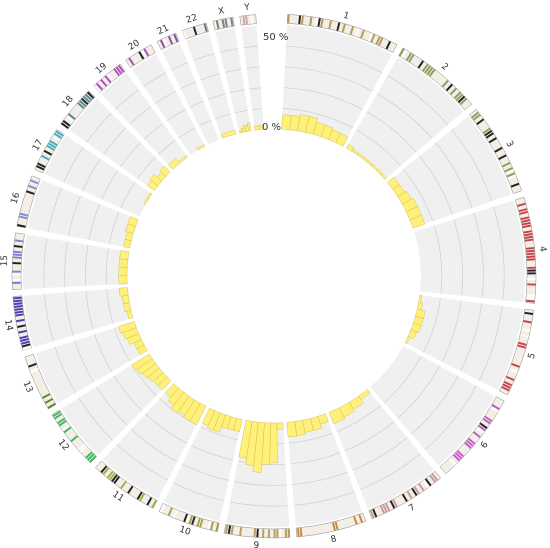 This screenshot has height=548, width=550. Describe the element at coordinates (444, 67) in the screenshot. I see `chromosome-label: 2` at that location.